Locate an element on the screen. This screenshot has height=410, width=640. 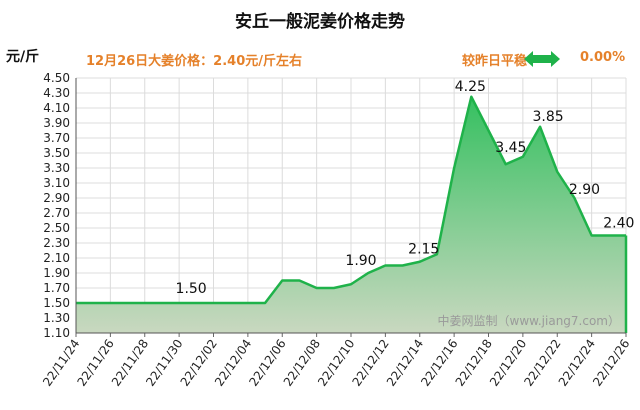
y-tick-label: 3.50 is located at coordinates (56, 153).